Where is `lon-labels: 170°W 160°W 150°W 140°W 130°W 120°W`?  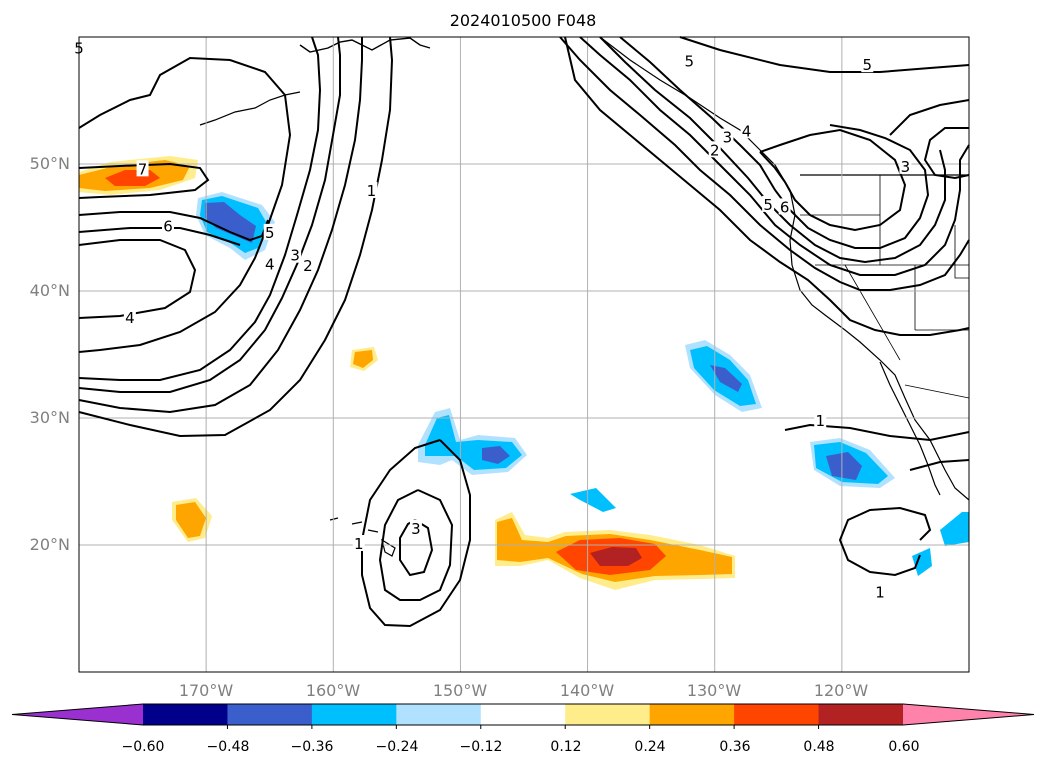
lon-labels: 170°W 160°W 150°W 140°W 130°W 120°W is located at coordinates (524, 690).